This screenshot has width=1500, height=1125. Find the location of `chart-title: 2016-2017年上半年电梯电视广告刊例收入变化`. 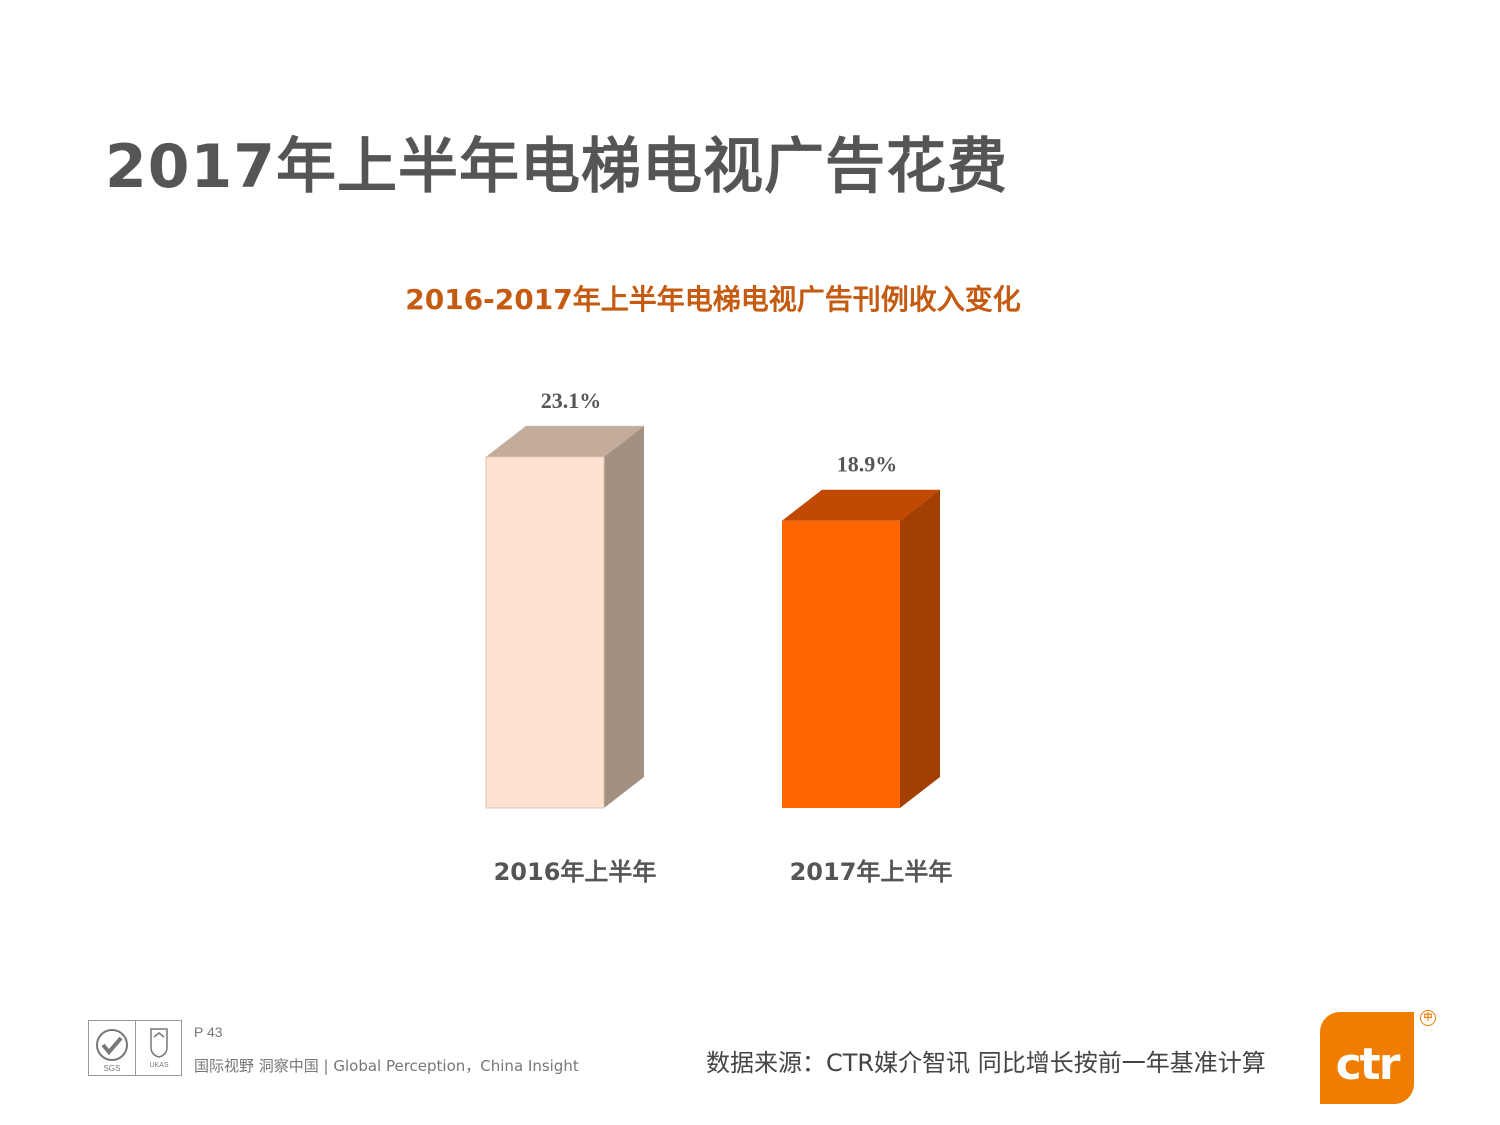

chart-title: 2016-2017年上半年电梯电视广告刊例收入变化 is located at coordinates (713, 299).